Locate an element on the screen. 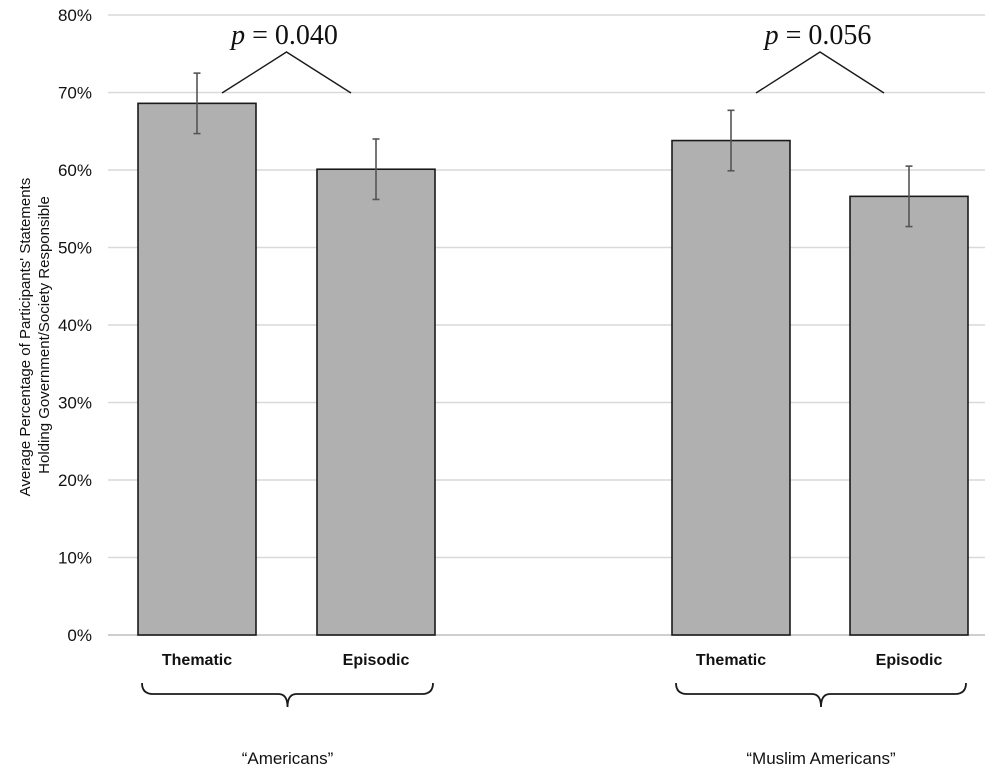 Image resolution: width=997 pixels, height=774 pixels. p-value: = 0.040 is located at coordinates (291, 35).